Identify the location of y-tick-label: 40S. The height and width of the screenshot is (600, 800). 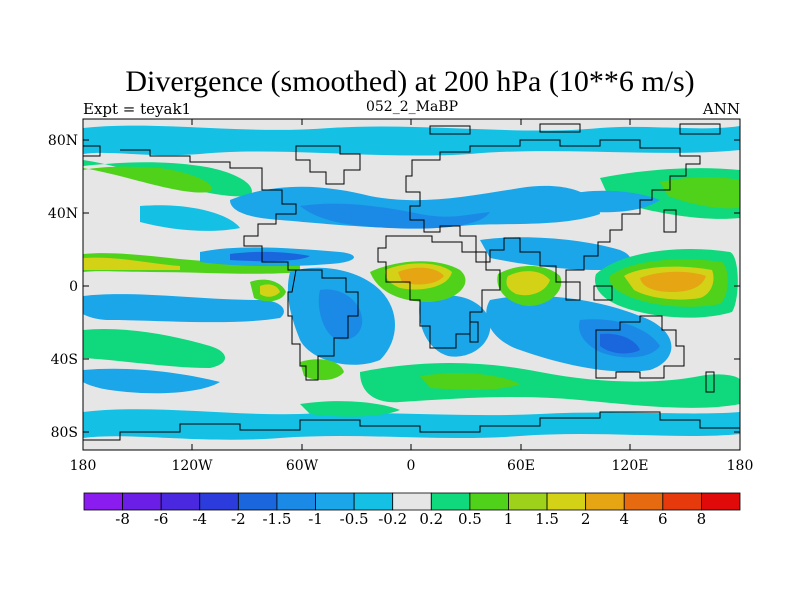
(64, 360).